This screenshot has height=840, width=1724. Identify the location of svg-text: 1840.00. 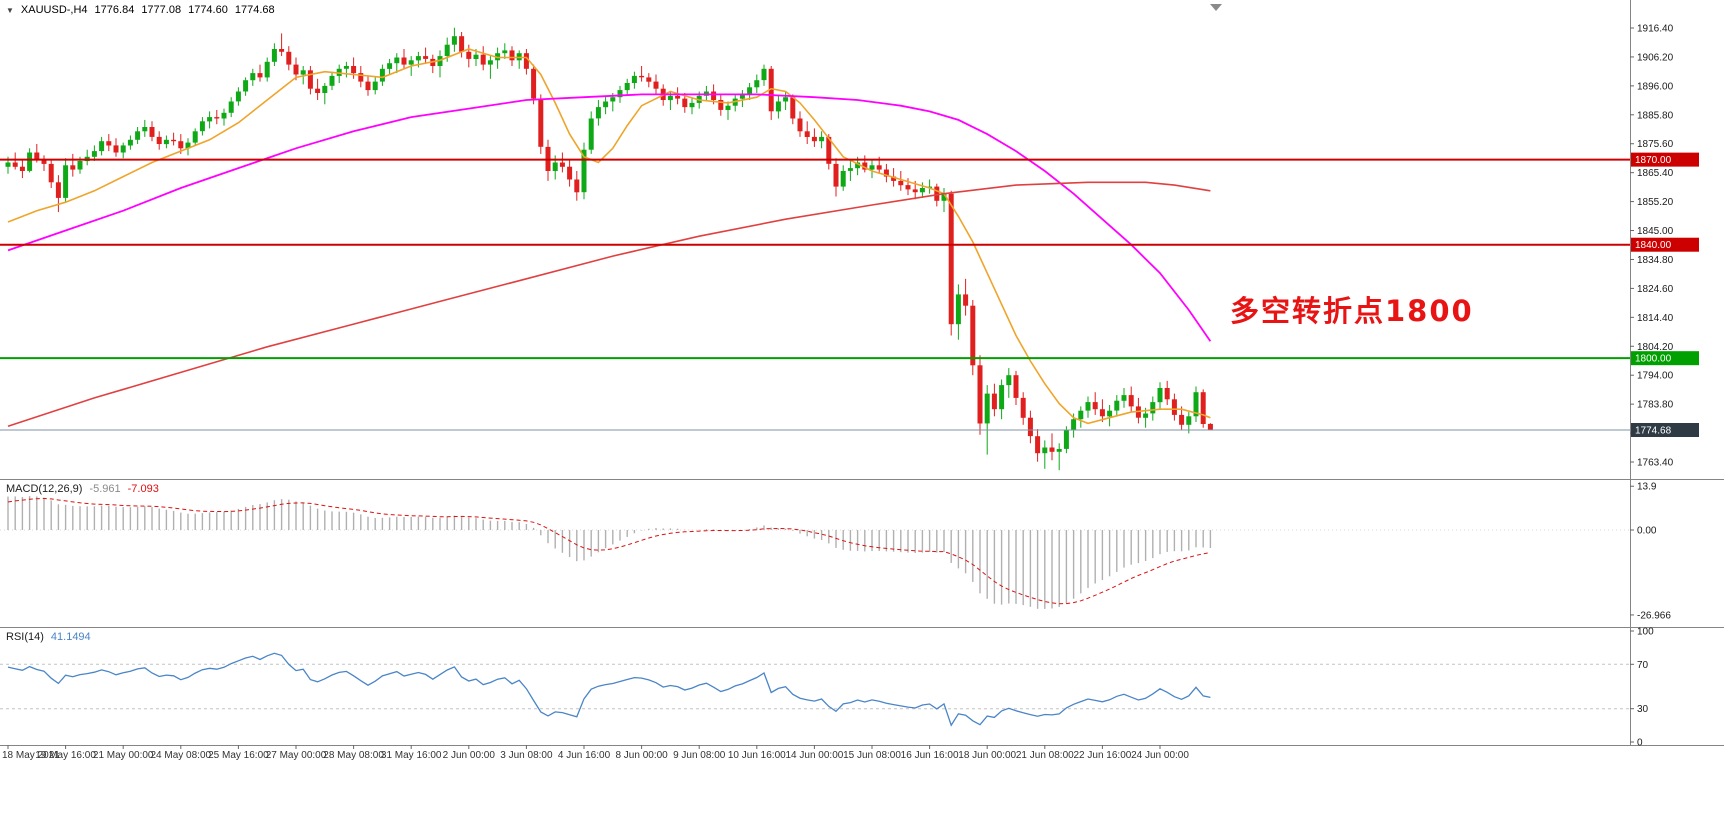
(1653, 245).